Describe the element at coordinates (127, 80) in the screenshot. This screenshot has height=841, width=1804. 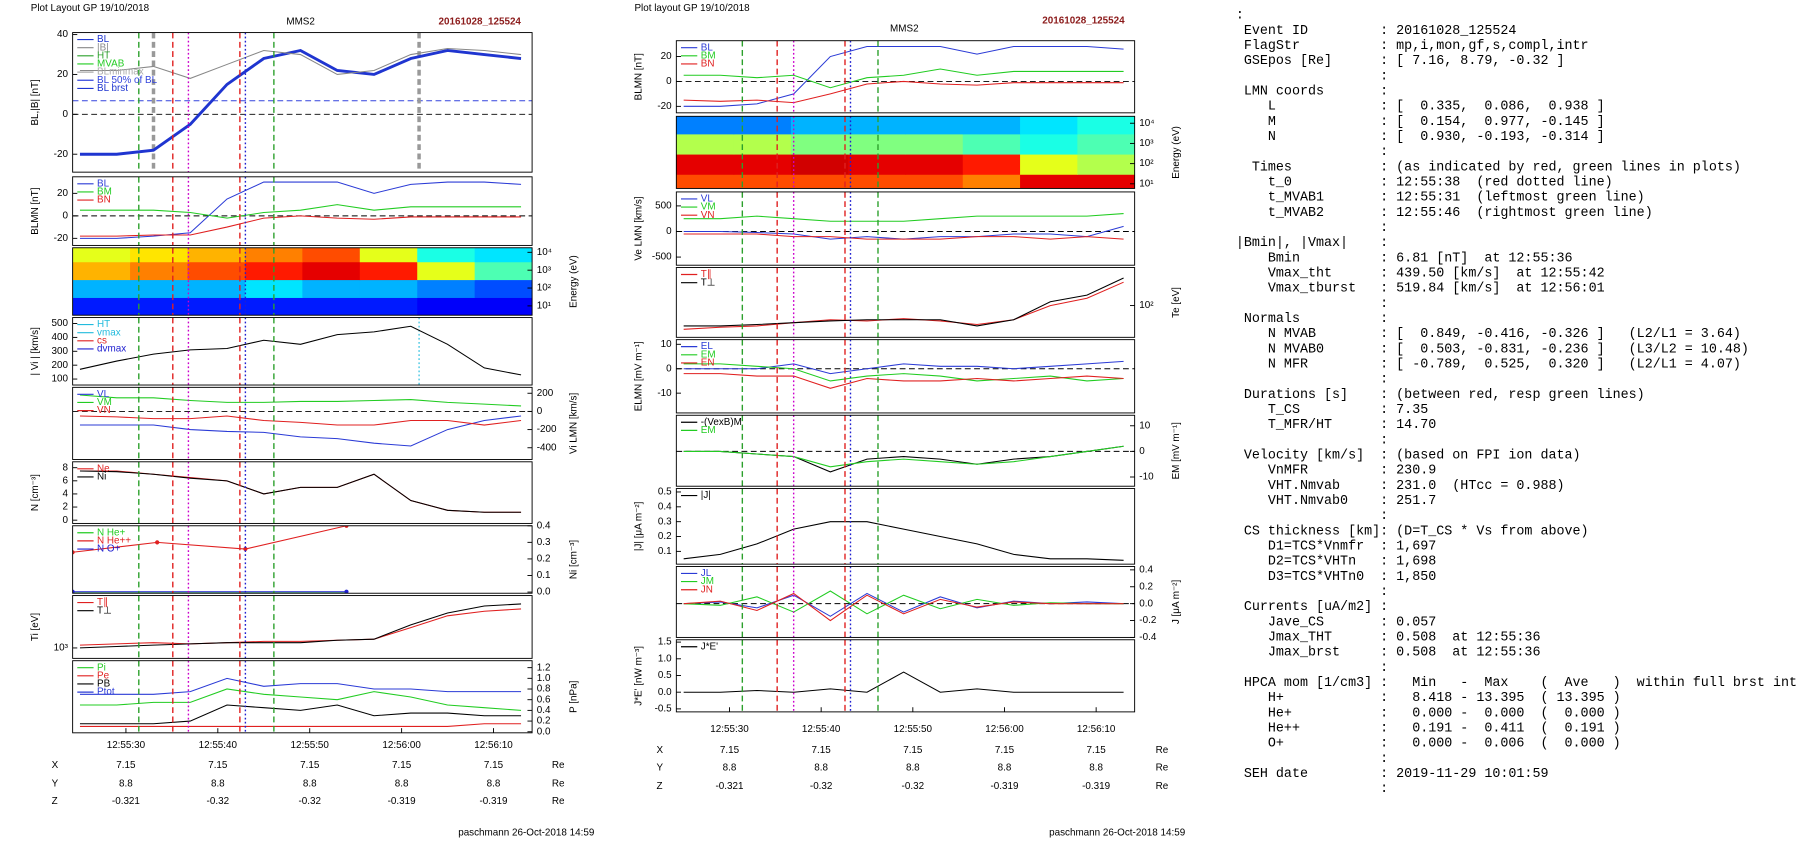
I see `legend-label: BL 50% of BL` at that location.